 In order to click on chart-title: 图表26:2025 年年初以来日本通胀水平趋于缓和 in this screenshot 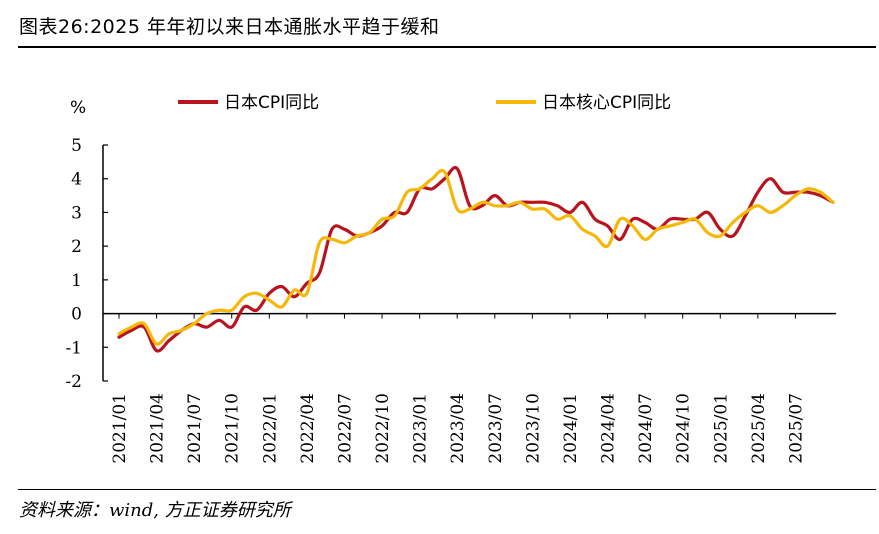, I will do `click(229, 27)`.